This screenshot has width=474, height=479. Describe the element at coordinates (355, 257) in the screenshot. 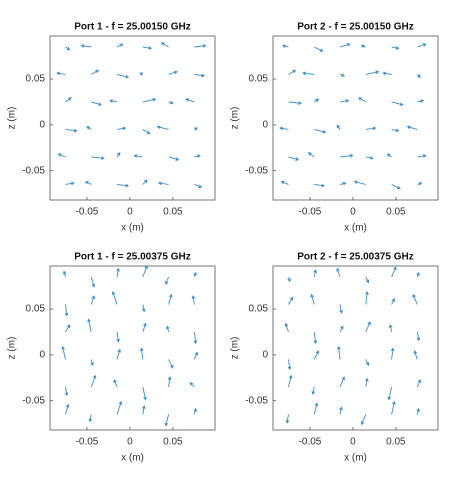

I see `chart-title: Port 2 - f = 25.00375 GHz` at that location.